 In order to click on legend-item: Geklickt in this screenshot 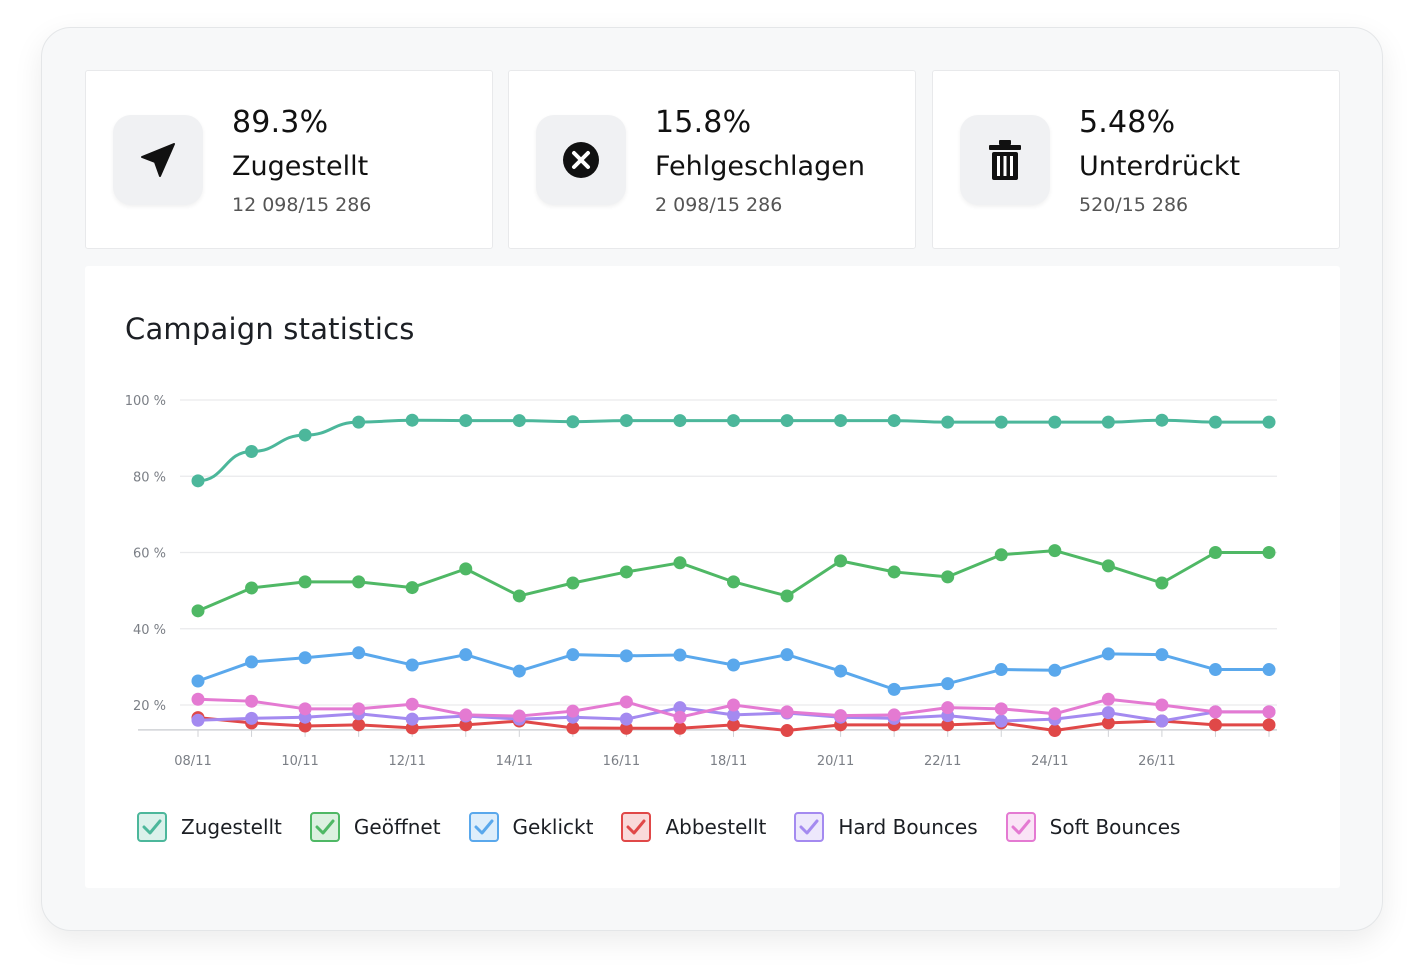, I will do `click(530, 827)`.